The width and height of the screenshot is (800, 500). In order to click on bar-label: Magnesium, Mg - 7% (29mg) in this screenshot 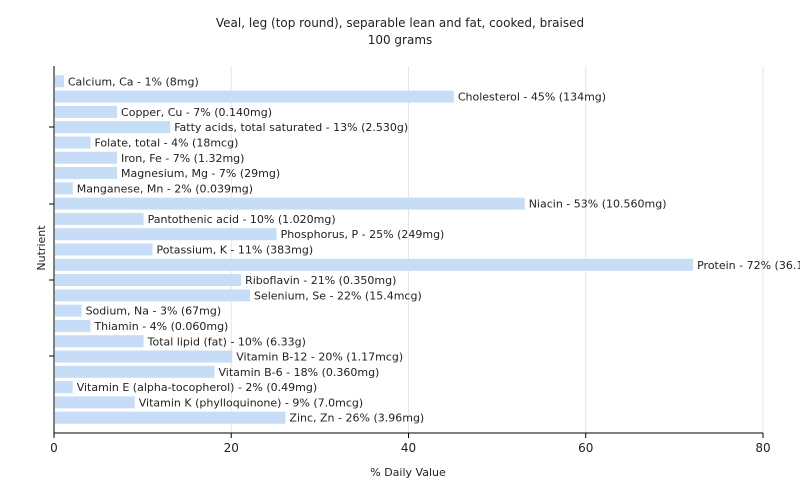, I will do `click(200, 173)`.